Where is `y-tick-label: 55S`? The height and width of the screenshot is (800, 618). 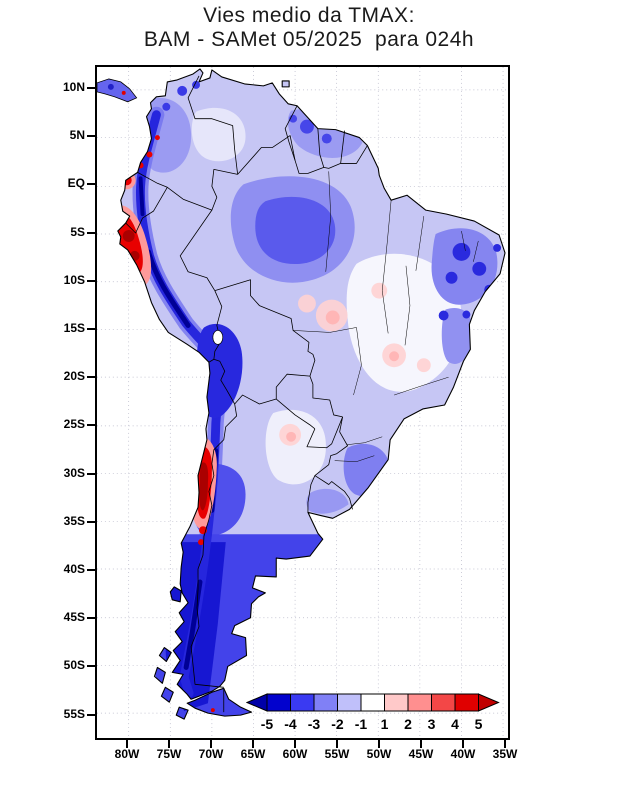
y-tick-label: 55S is located at coordinates (74, 713).